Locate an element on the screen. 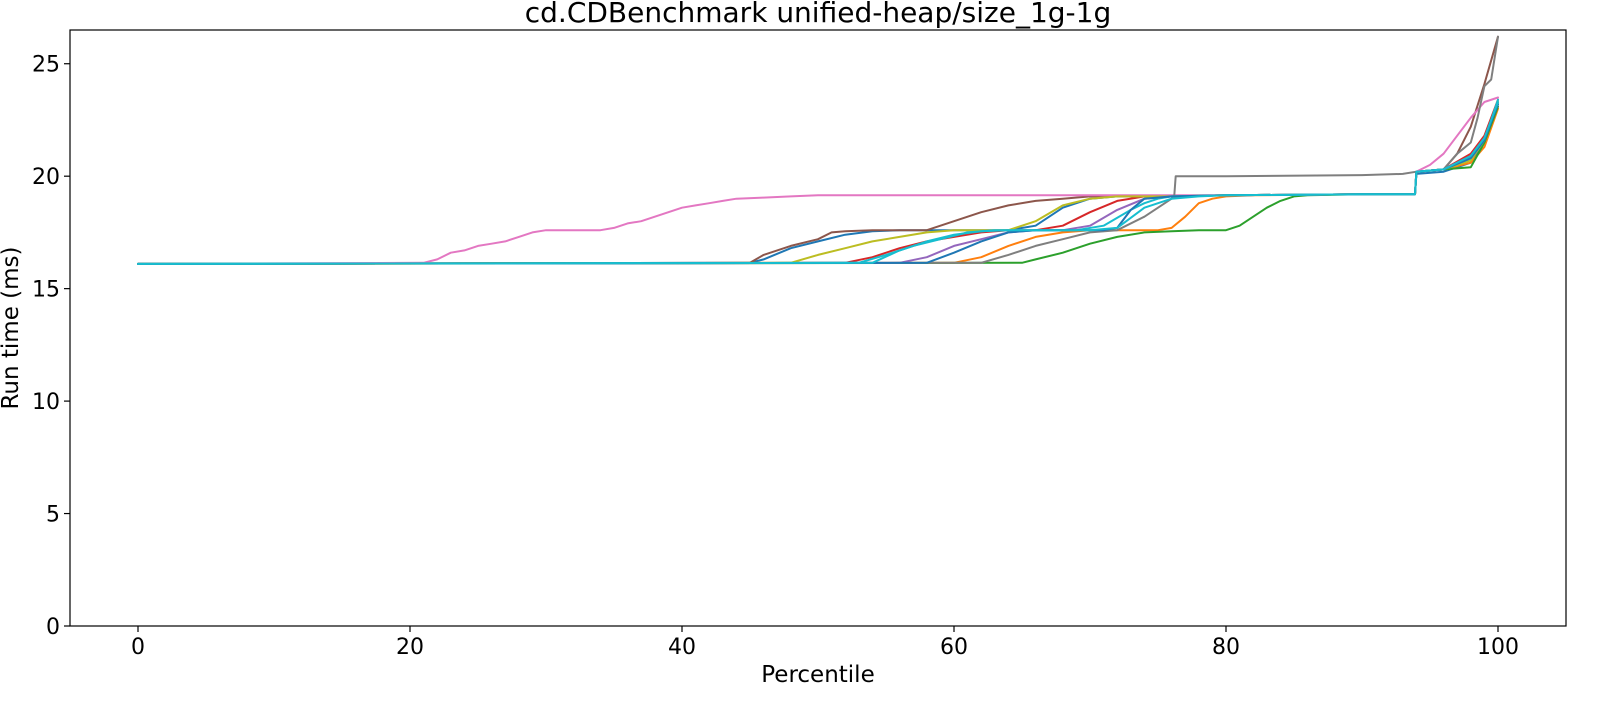 Image resolution: width=1624 pixels, height=710 pixels. x-axis: 0 20 40 60 80 100 is located at coordinates (825, 643).